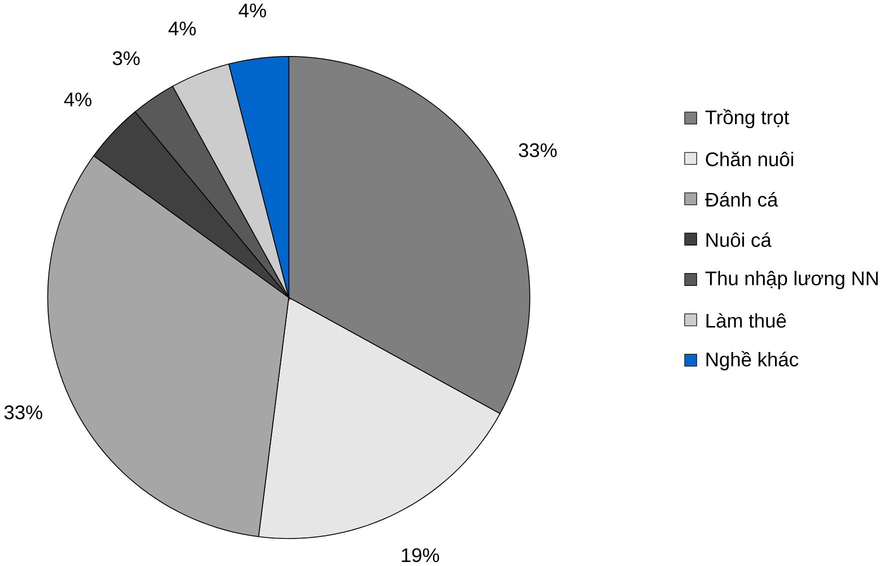 The height and width of the screenshot is (566, 883). Describe the element at coordinates (739, 240) in the screenshot. I see `legend-label: Nuôi cá` at that location.